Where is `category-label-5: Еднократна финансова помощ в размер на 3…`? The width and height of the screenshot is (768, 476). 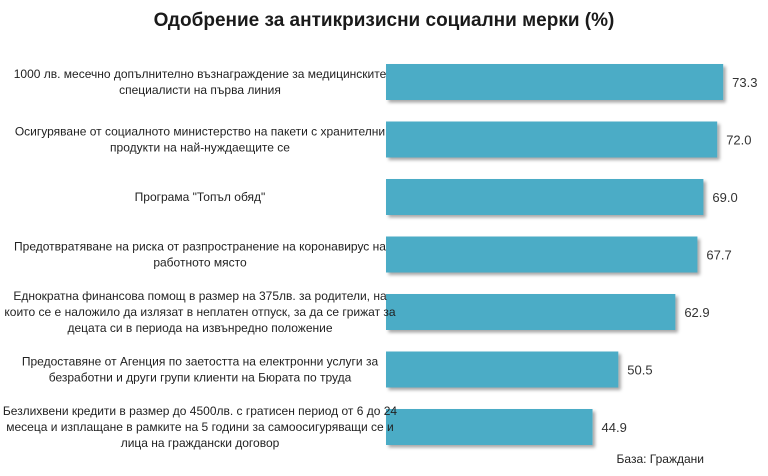
category-label-5: Еднократна финансова помощ в размер на 3… is located at coordinates (199, 312).